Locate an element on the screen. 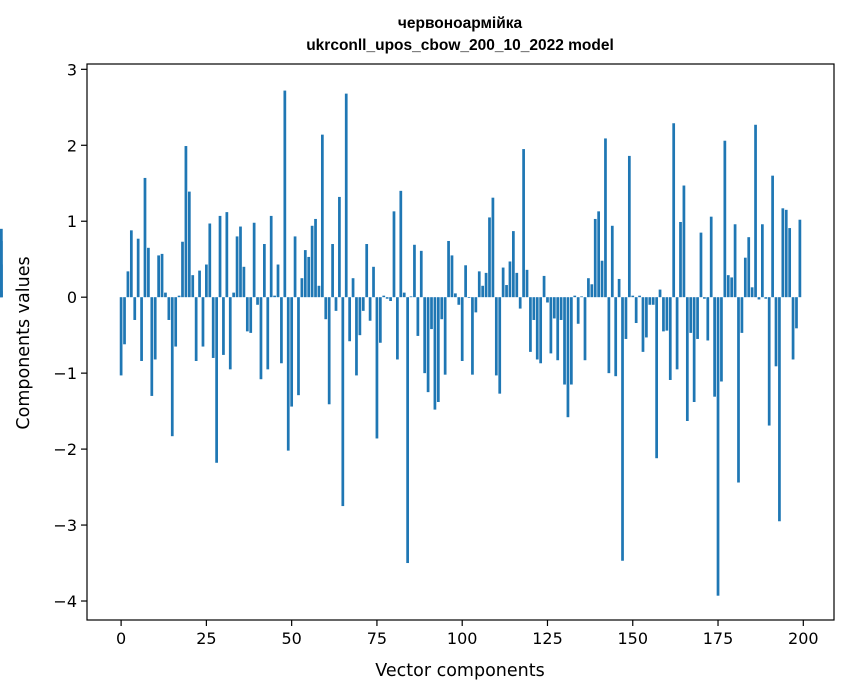 This screenshot has width=847, height=696. x-axis-label: Vector components is located at coordinates (459, 671).